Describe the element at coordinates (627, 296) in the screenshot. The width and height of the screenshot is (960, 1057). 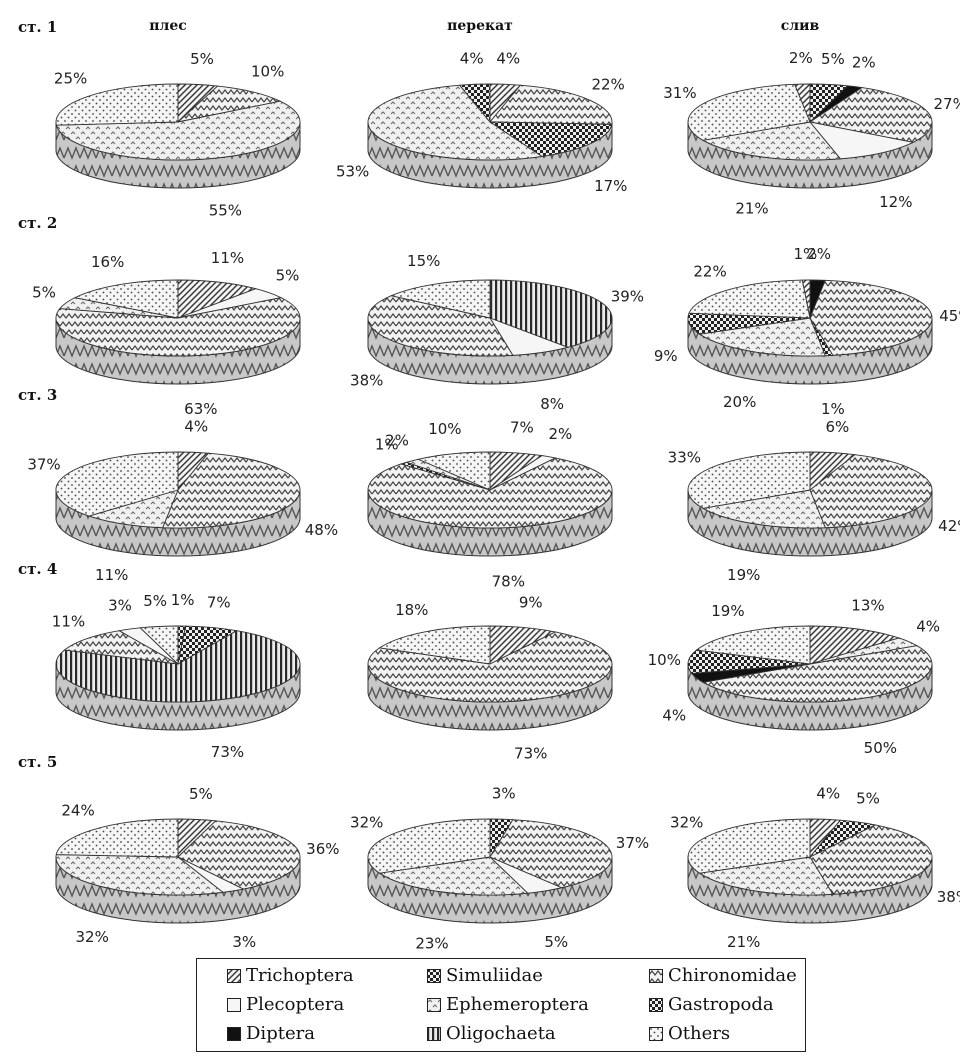
I see `data-label: 39%` at that location.